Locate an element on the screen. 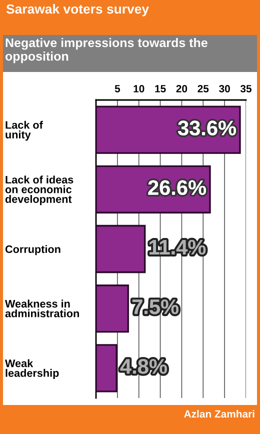 The width and height of the screenshot is (260, 434). y-tick-label: Weak leadership is located at coordinates (32, 369).